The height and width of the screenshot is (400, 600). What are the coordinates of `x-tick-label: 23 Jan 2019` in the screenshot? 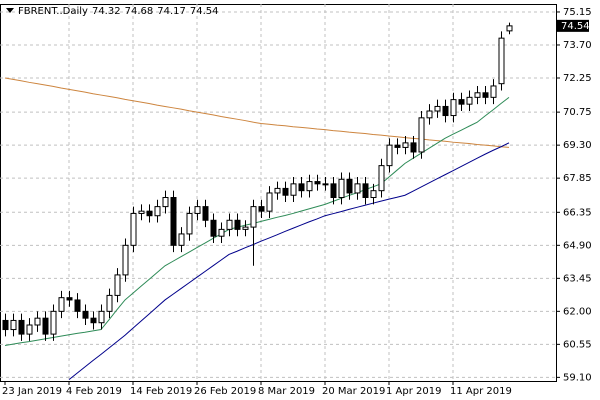 It's located at (32, 391).